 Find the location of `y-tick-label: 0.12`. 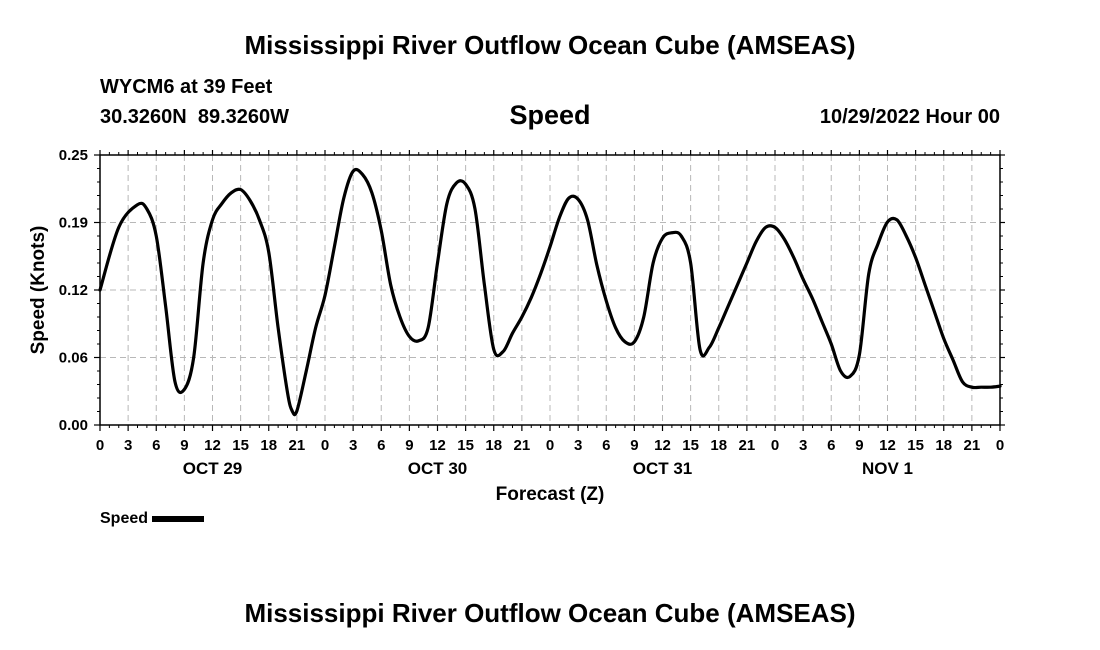

y-tick-label: 0.12 is located at coordinates (73, 290).